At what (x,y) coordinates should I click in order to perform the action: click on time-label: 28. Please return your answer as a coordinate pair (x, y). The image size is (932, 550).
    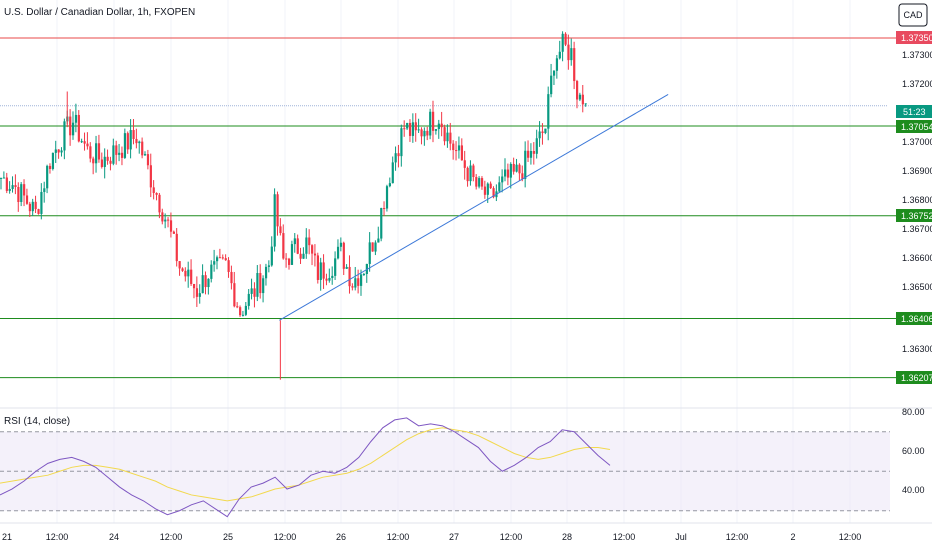
    Looking at the image, I should click on (567, 537).